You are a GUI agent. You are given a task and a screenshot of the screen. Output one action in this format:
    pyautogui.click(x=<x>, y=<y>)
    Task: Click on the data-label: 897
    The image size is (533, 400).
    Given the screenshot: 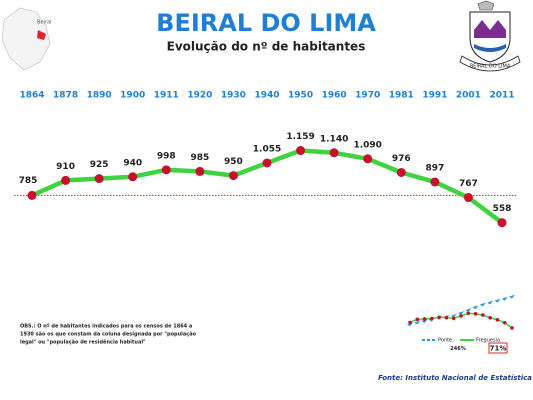 What is the action you would take?
    pyautogui.click(x=434, y=168)
    